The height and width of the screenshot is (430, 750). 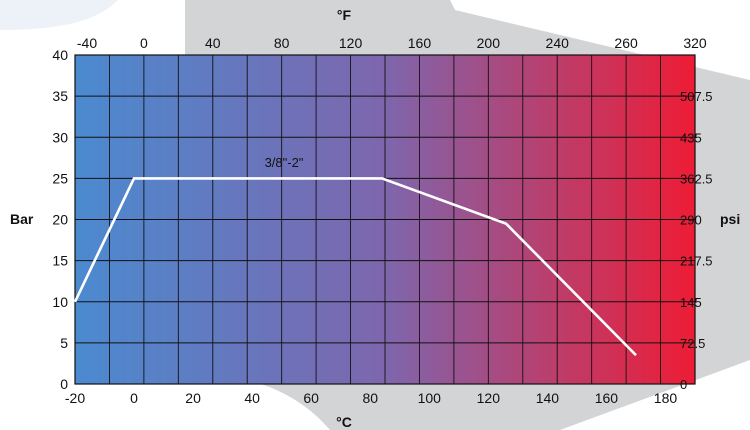 What do you see at coordinates (64, 384) in the screenshot?
I see `y-tick-label-left: 0` at bounding box center [64, 384].